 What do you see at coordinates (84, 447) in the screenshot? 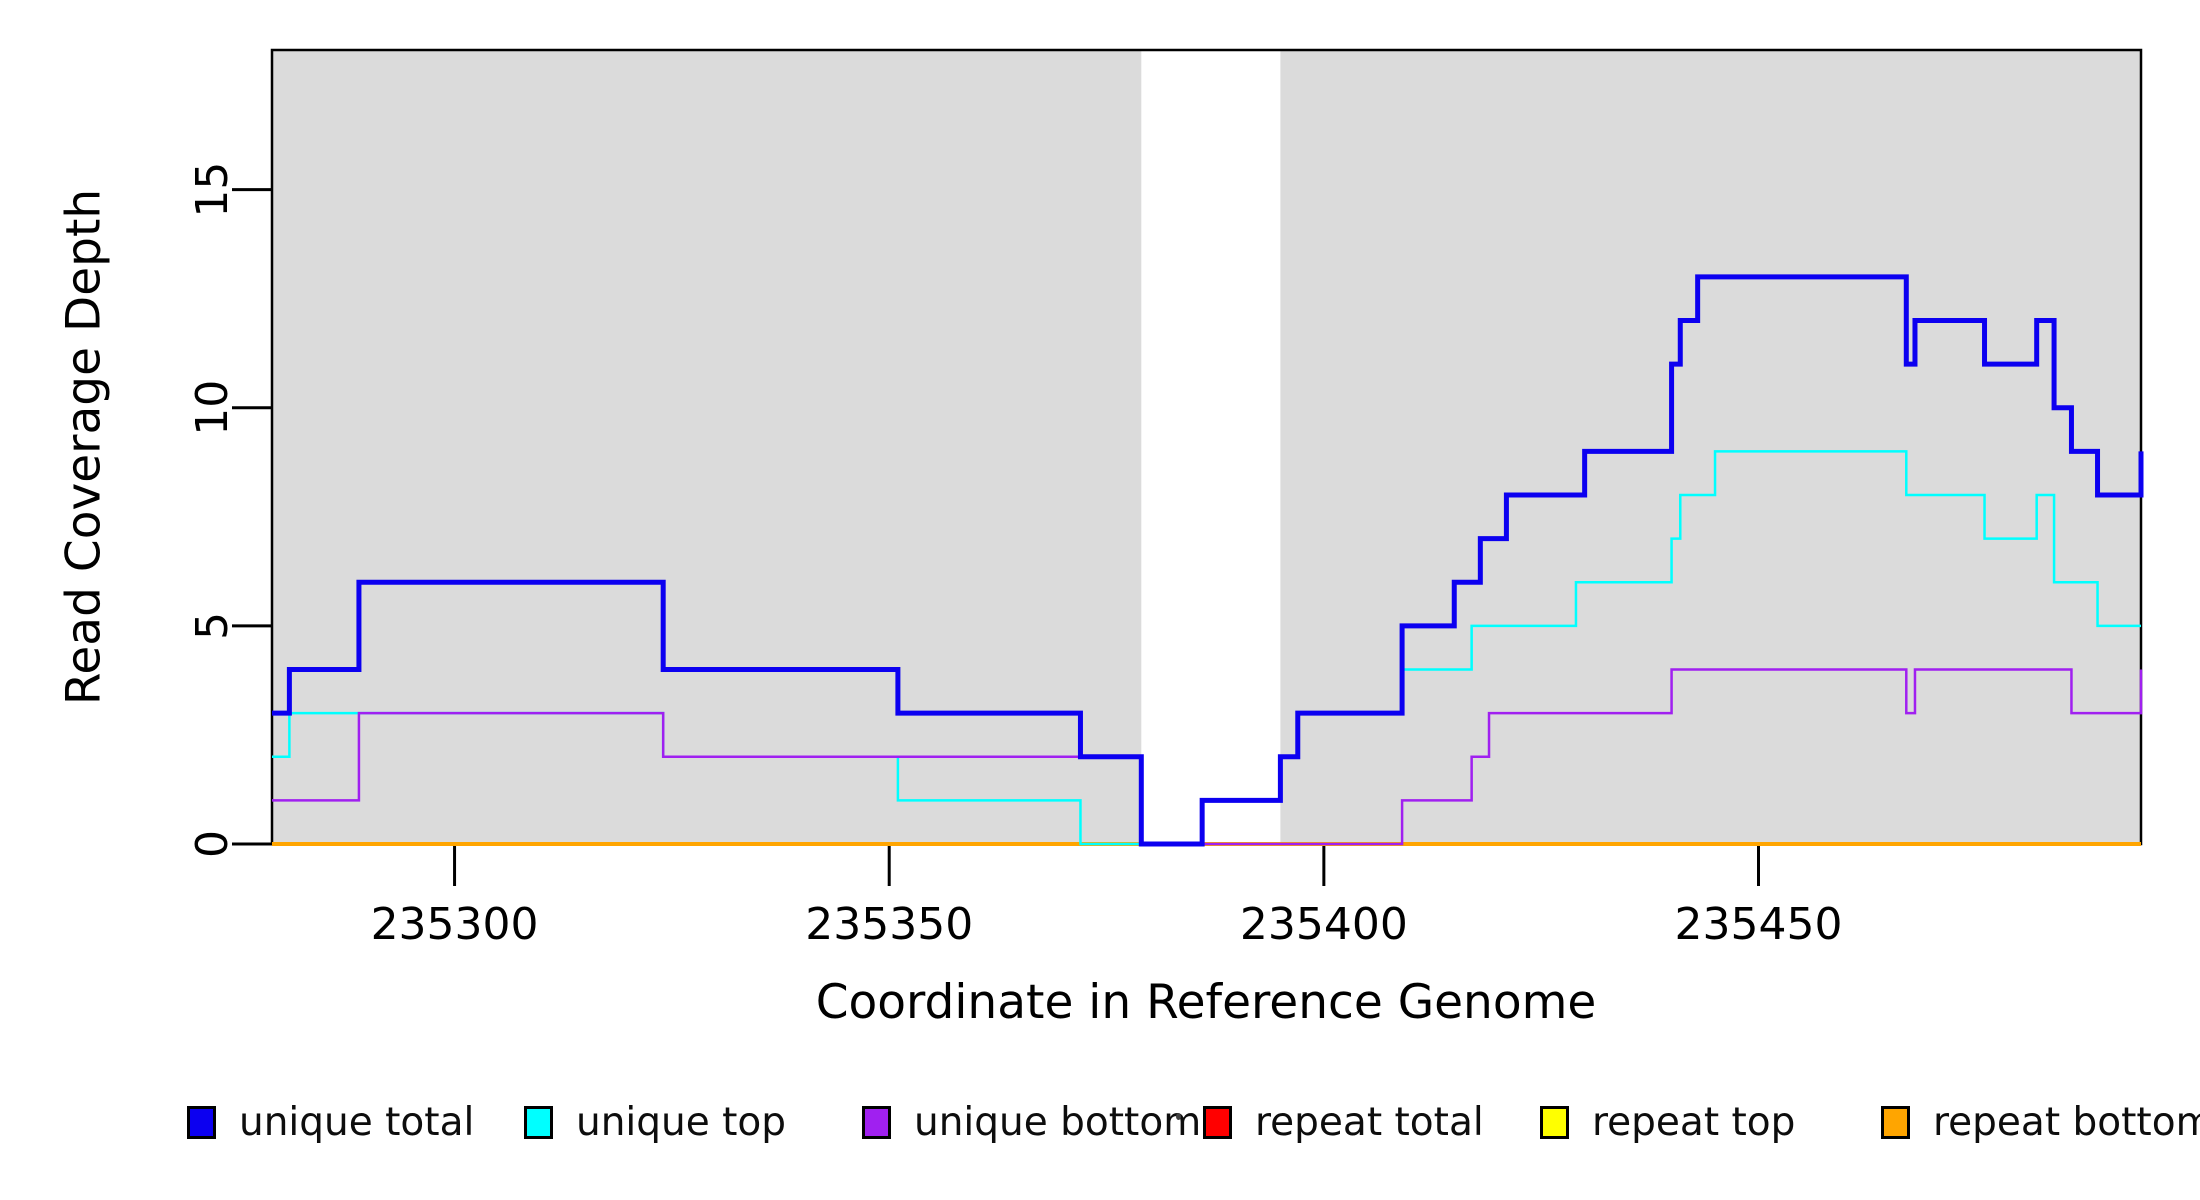
I see `y-axis-title: Read Coverage Depth` at bounding box center [84, 447].